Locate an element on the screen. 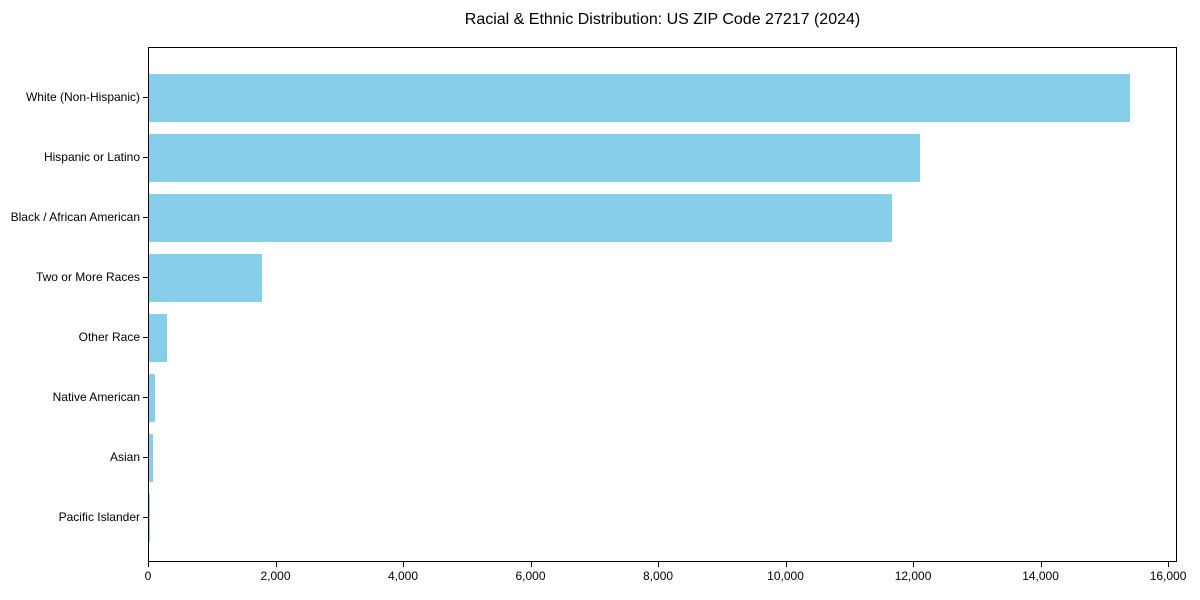  x-tick-label: 8,000 is located at coordinates (658, 576).